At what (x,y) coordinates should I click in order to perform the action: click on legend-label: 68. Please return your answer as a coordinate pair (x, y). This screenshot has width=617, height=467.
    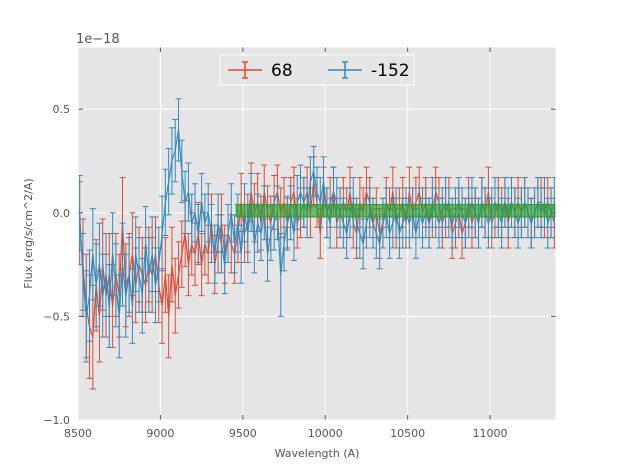
    Looking at the image, I should click on (282, 71).